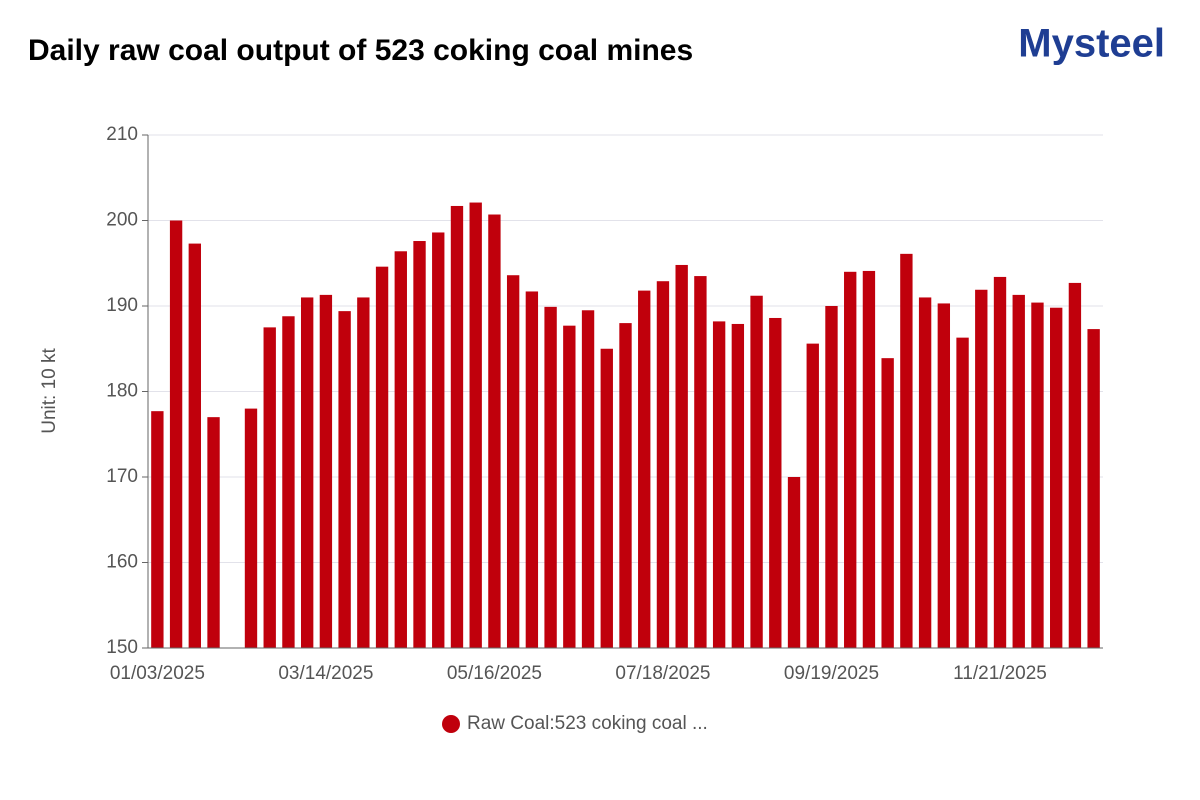  I want to click on x-tick-label: 11/21/2025, so click(1000, 673).